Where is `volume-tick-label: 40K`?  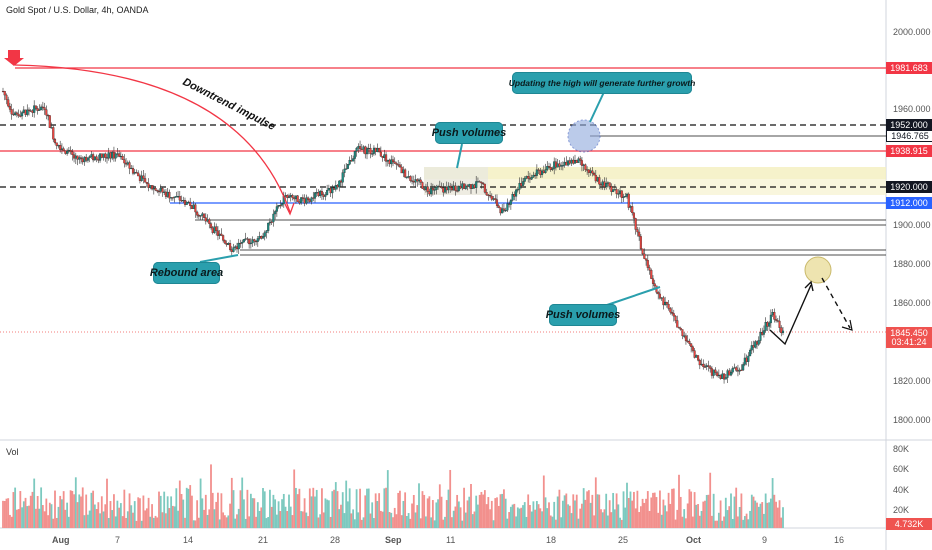
volume-tick-label: 40K is located at coordinates (901, 490).